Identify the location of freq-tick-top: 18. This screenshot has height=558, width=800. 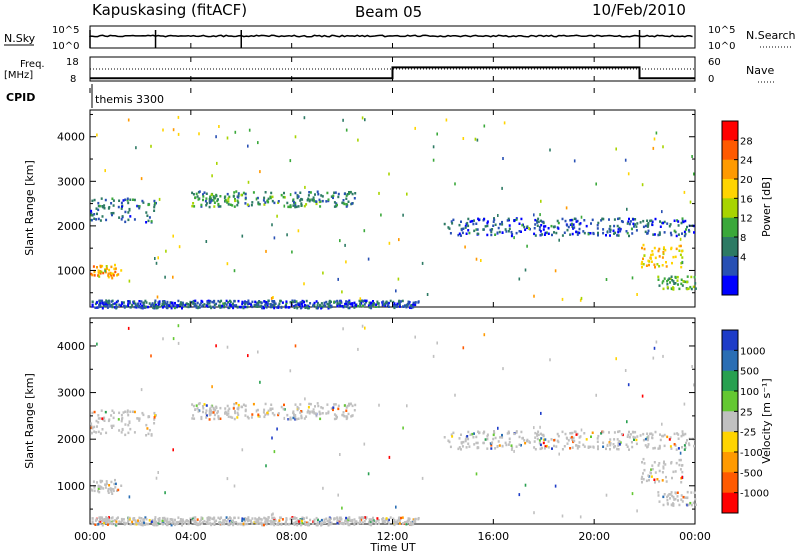
(72, 62).